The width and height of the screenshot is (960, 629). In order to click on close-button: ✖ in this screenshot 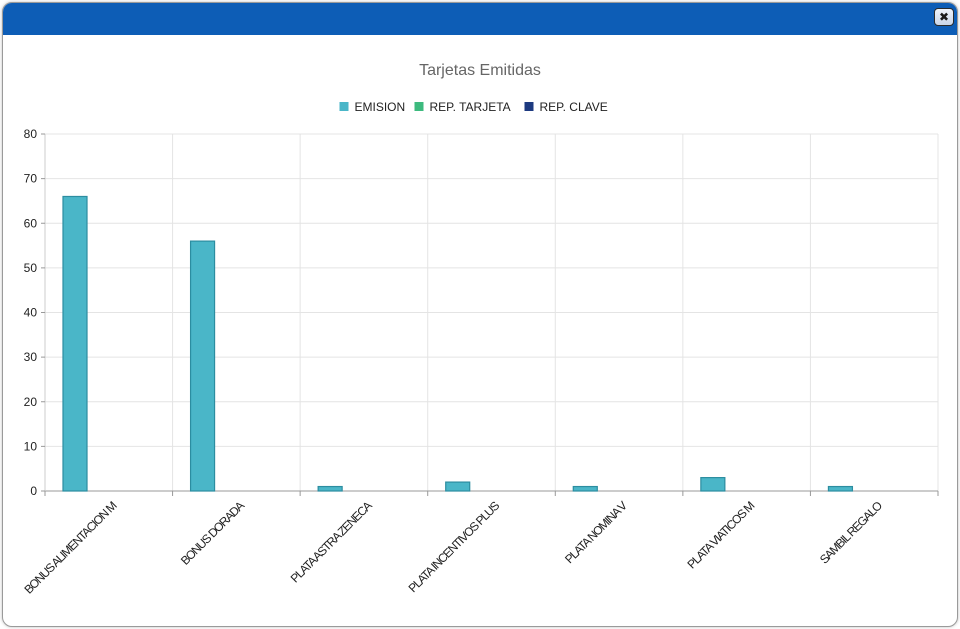, I will do `click(944, 17)`.